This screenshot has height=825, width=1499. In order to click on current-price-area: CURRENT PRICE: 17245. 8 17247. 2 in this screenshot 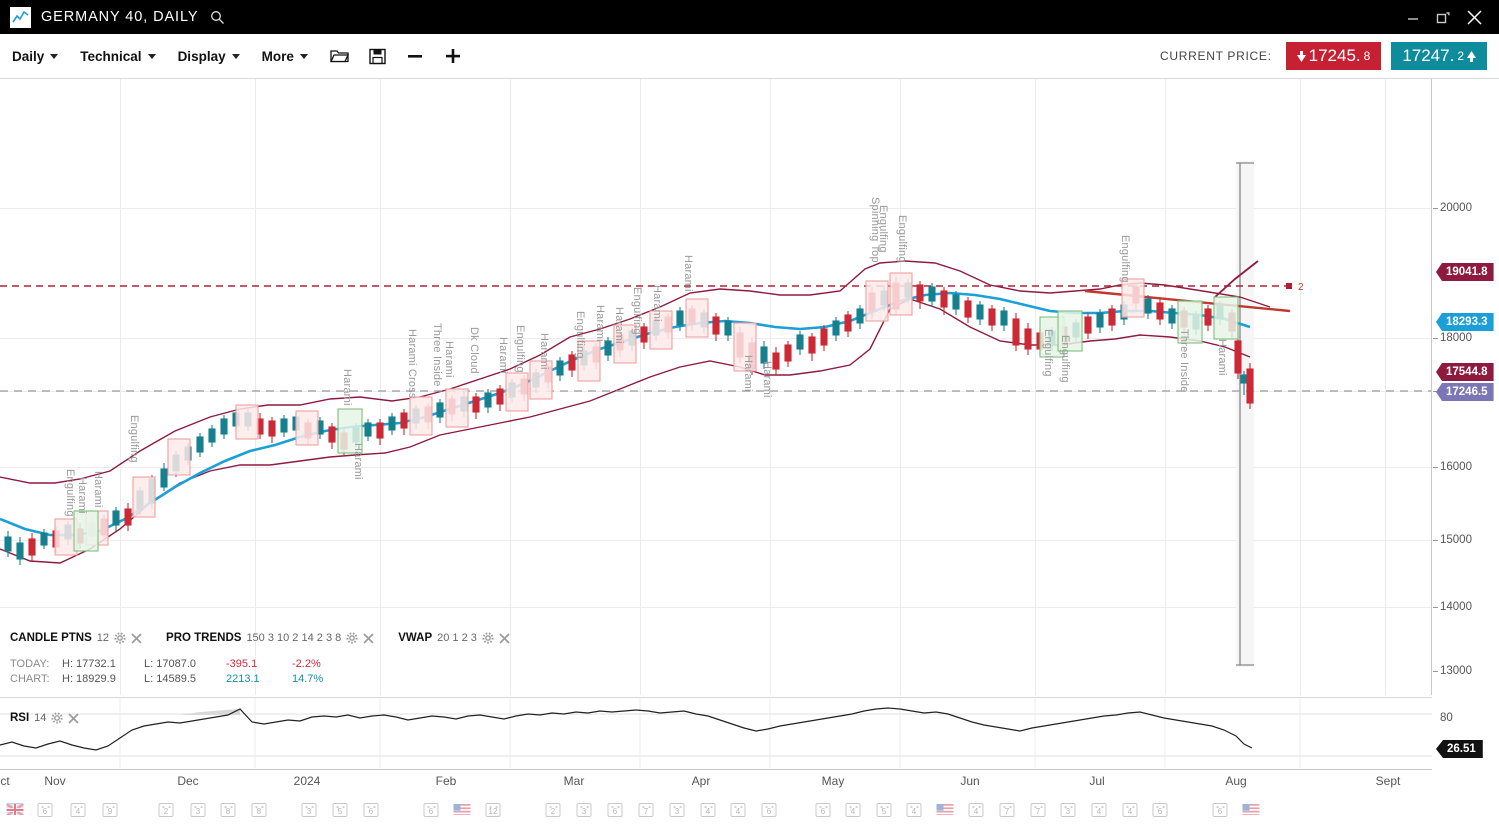, I will do `click(1323, 56)`.